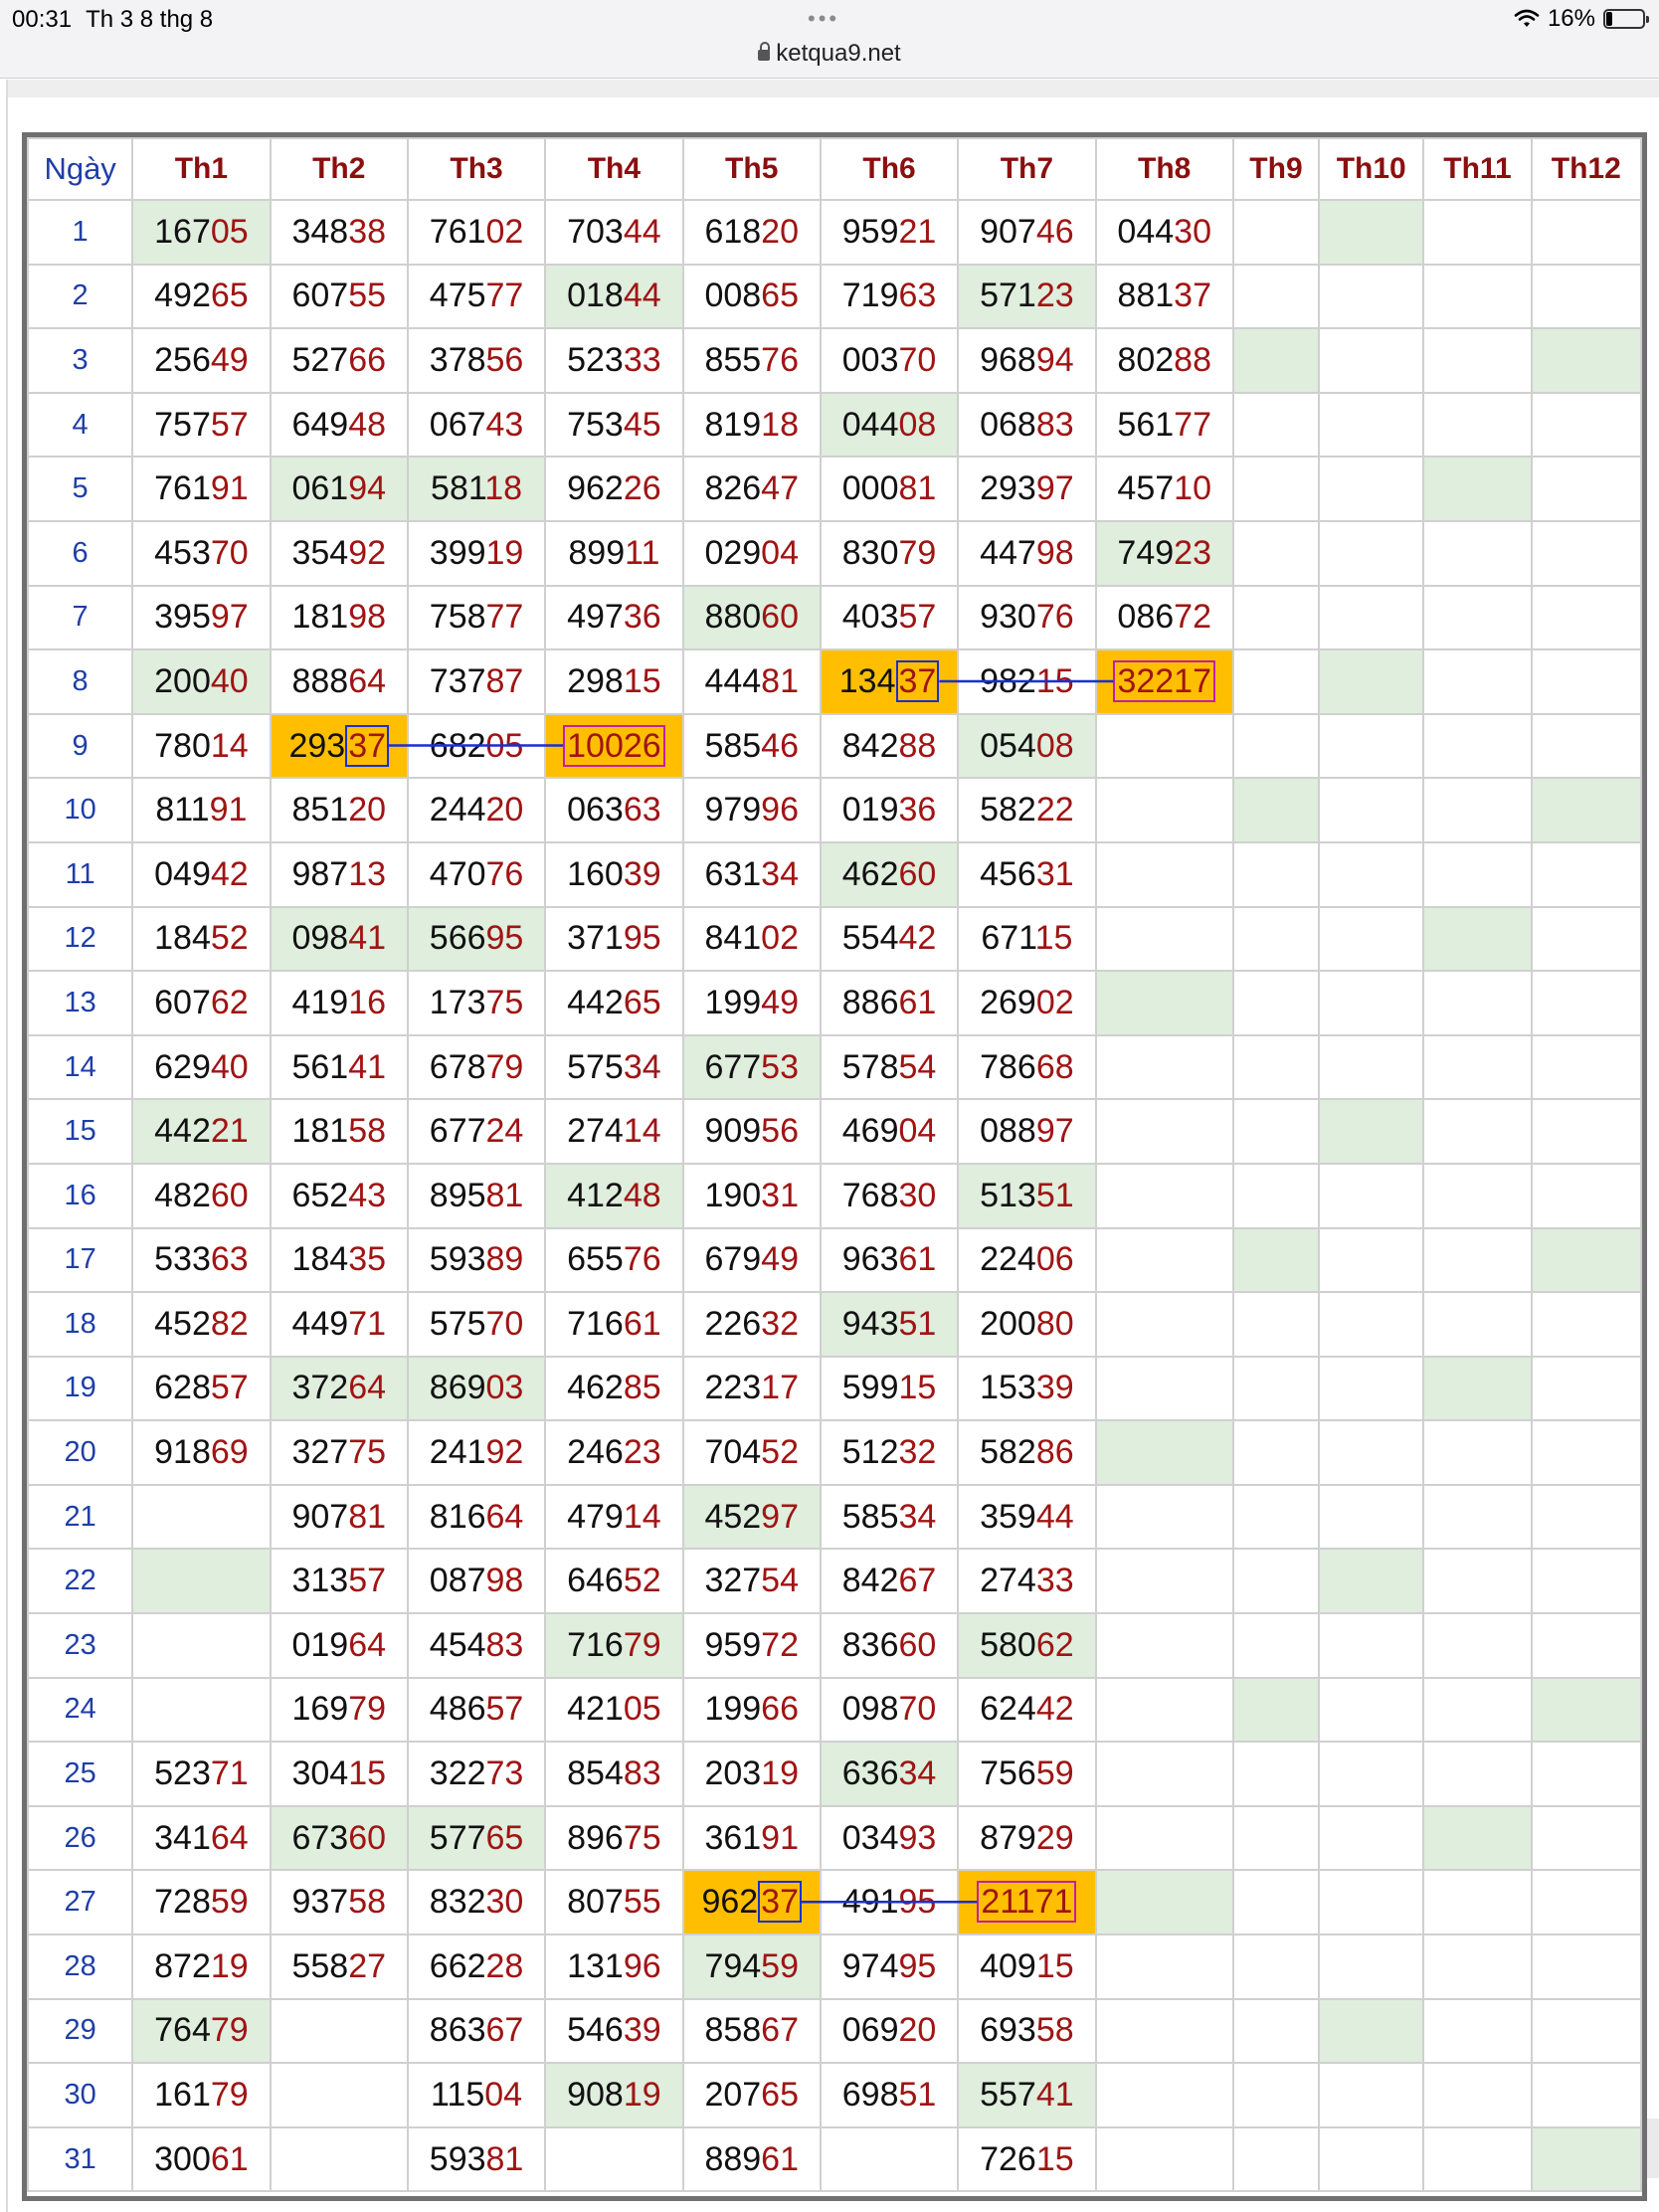 This screenshot has width=1659, height=2212. Describe the element at coordinates (80, 296) in the screenshot. I see `day-cell: 2` at that location.